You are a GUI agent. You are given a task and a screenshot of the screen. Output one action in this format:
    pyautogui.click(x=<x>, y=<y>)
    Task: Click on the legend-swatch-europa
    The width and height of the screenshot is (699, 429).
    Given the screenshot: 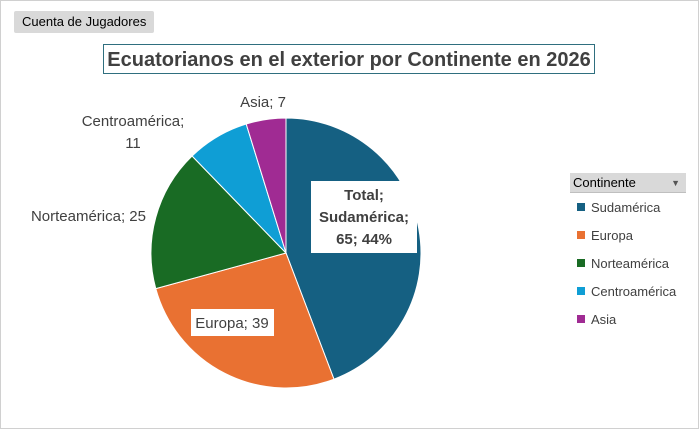 What is the action you would take?
    pyautogui.click(x=581, y=235)
    